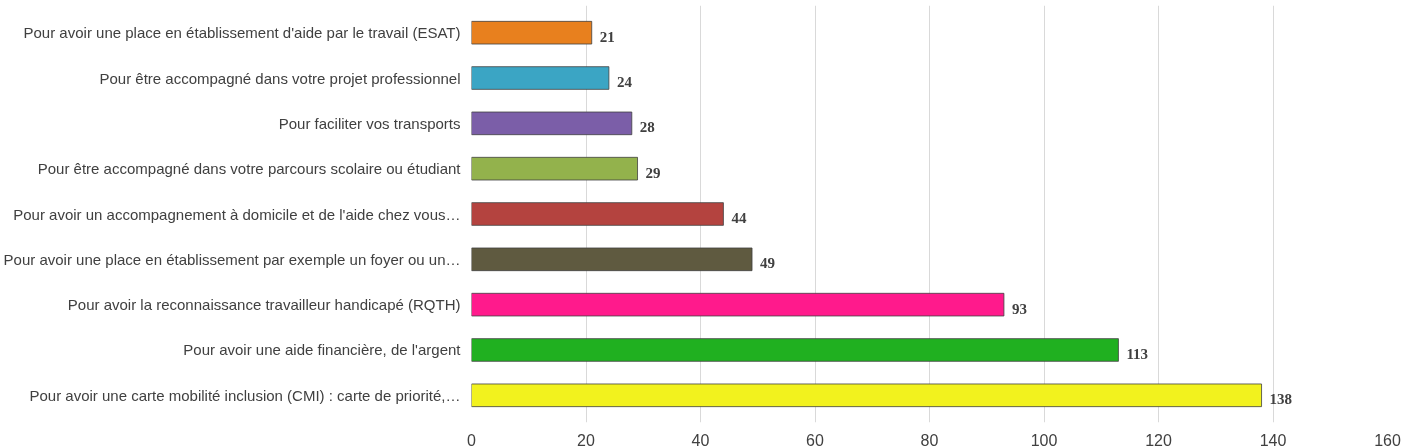 This screenshot has width=1417, height=448. I want to click on data-label: 93, so click(1019, 308).